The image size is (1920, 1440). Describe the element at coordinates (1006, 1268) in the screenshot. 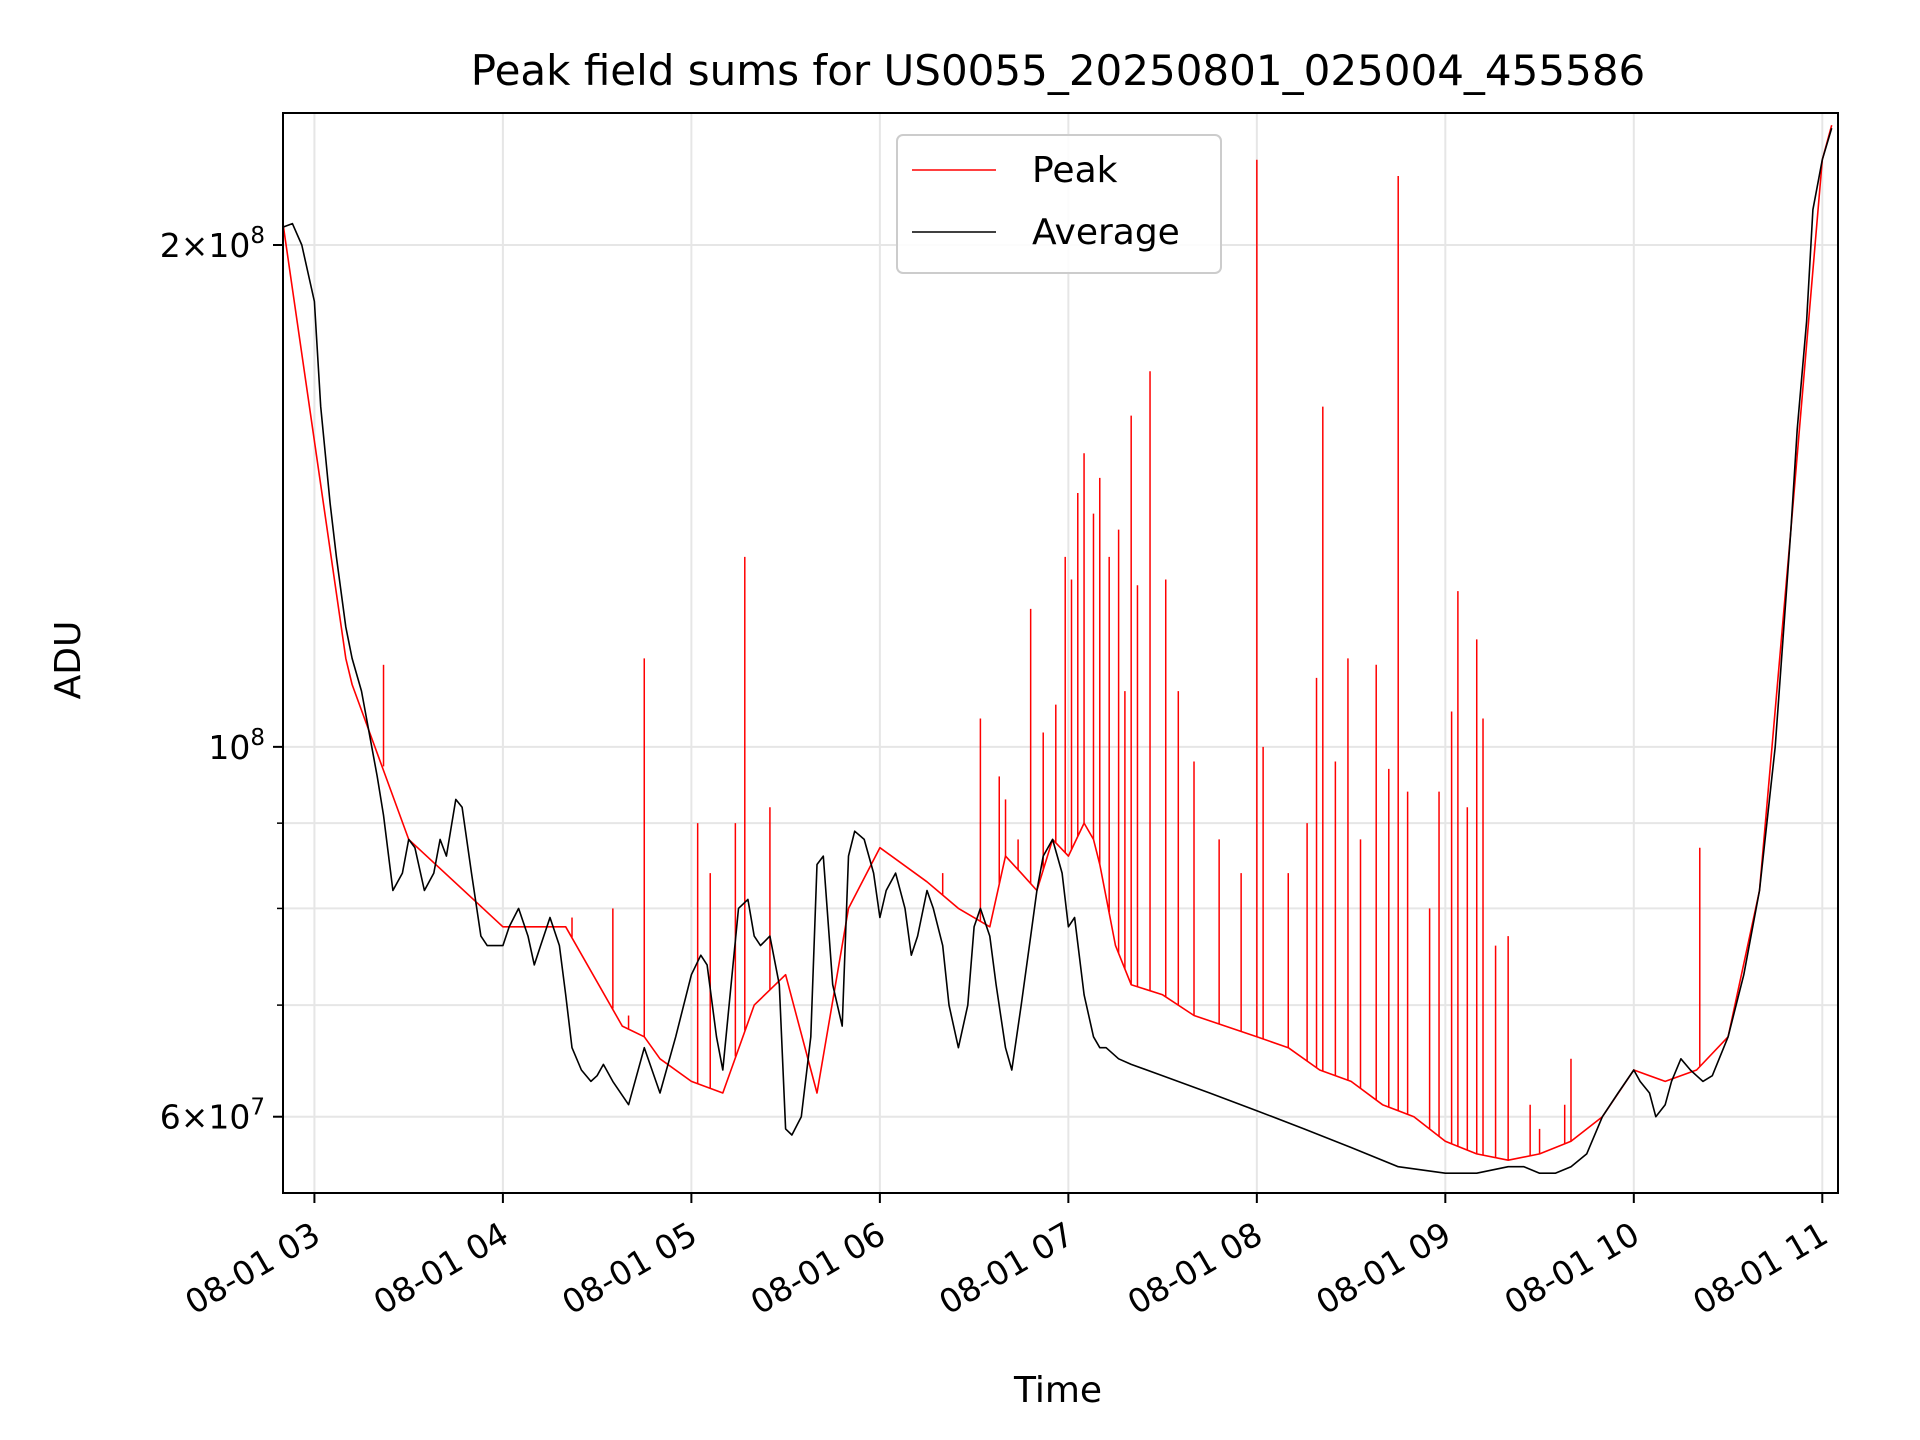

I see `x-tick-label: 08-01 07` at that location.